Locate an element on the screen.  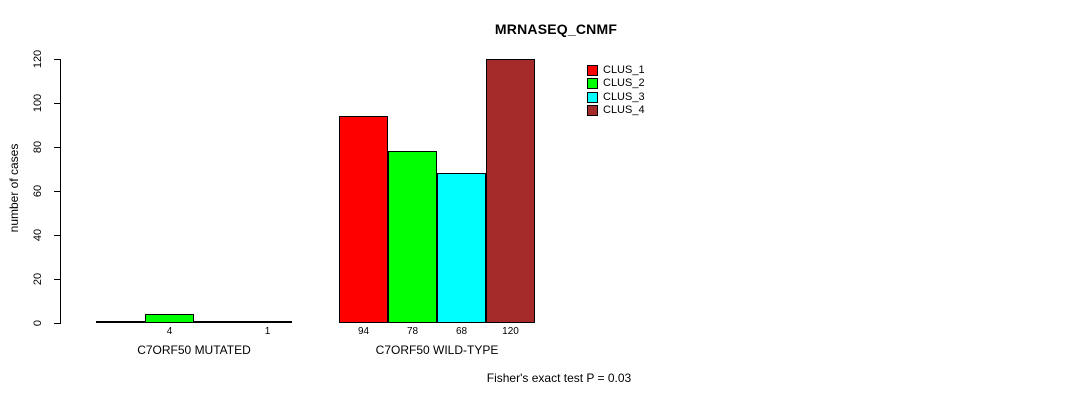
y-tick-label: 80 is located at coordinates (38, 147).